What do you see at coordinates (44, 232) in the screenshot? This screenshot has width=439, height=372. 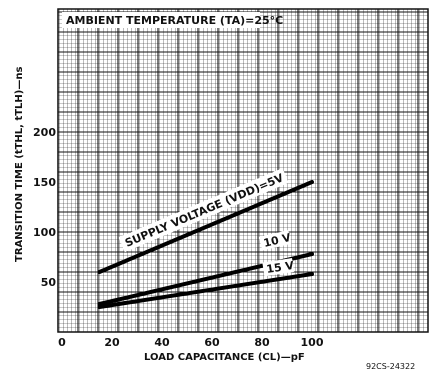 I see `y-tick-label: 100` at bounding box center [44, 232].